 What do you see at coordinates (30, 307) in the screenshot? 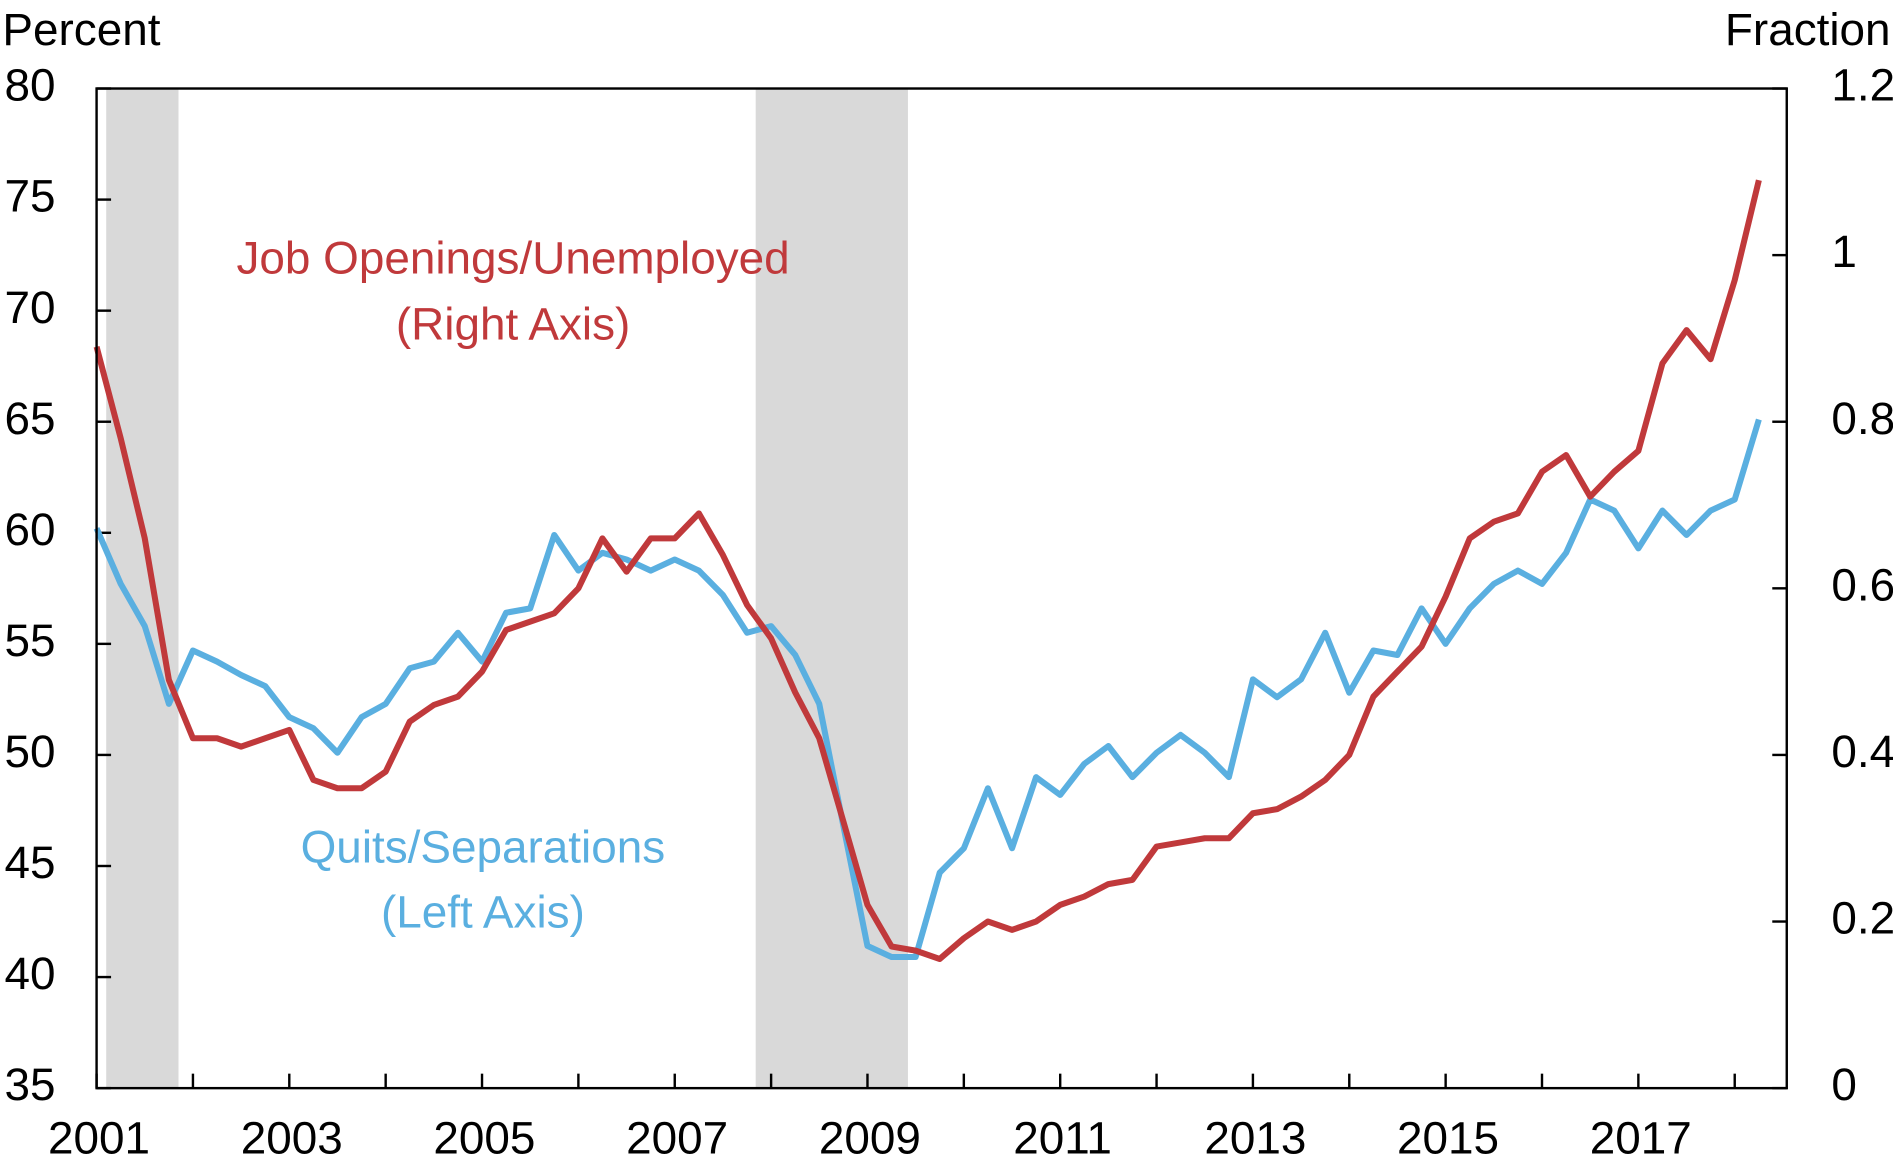
I see `y-tick-label: 70` at bounding box center [30, 307].